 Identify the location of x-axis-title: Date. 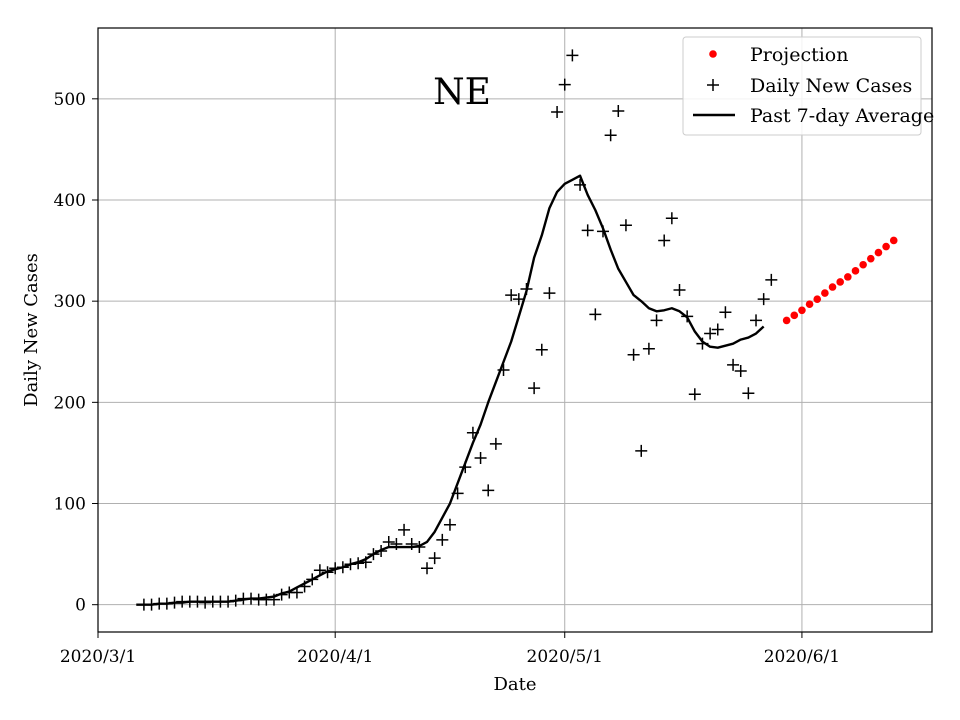
(514, 684).